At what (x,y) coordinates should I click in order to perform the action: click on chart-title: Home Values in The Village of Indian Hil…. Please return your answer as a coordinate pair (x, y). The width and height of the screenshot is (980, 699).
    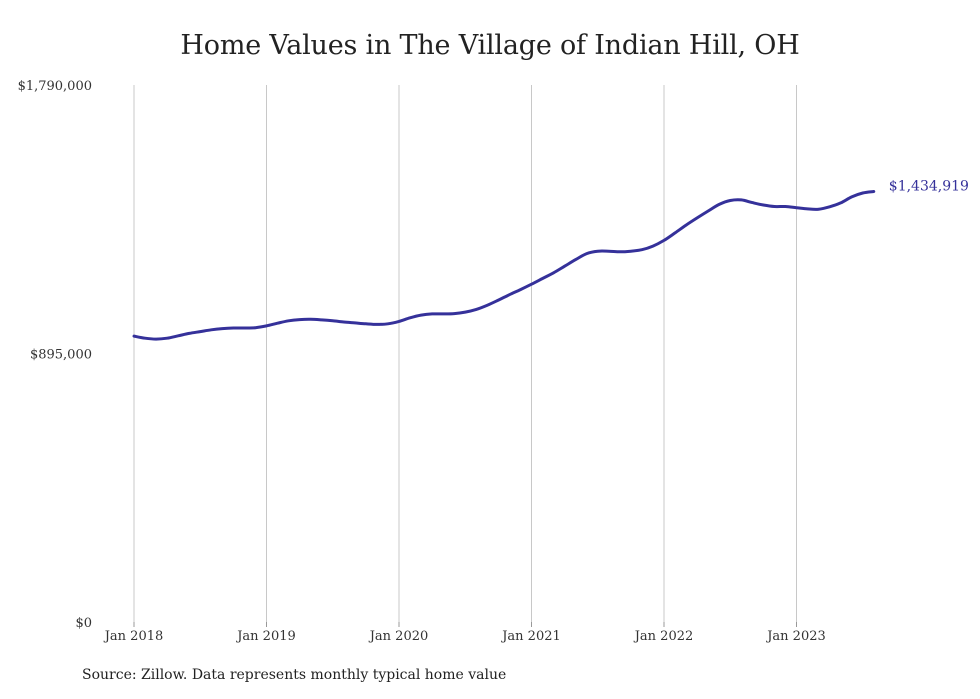
    Looking at the image, I should click on (490, 45).